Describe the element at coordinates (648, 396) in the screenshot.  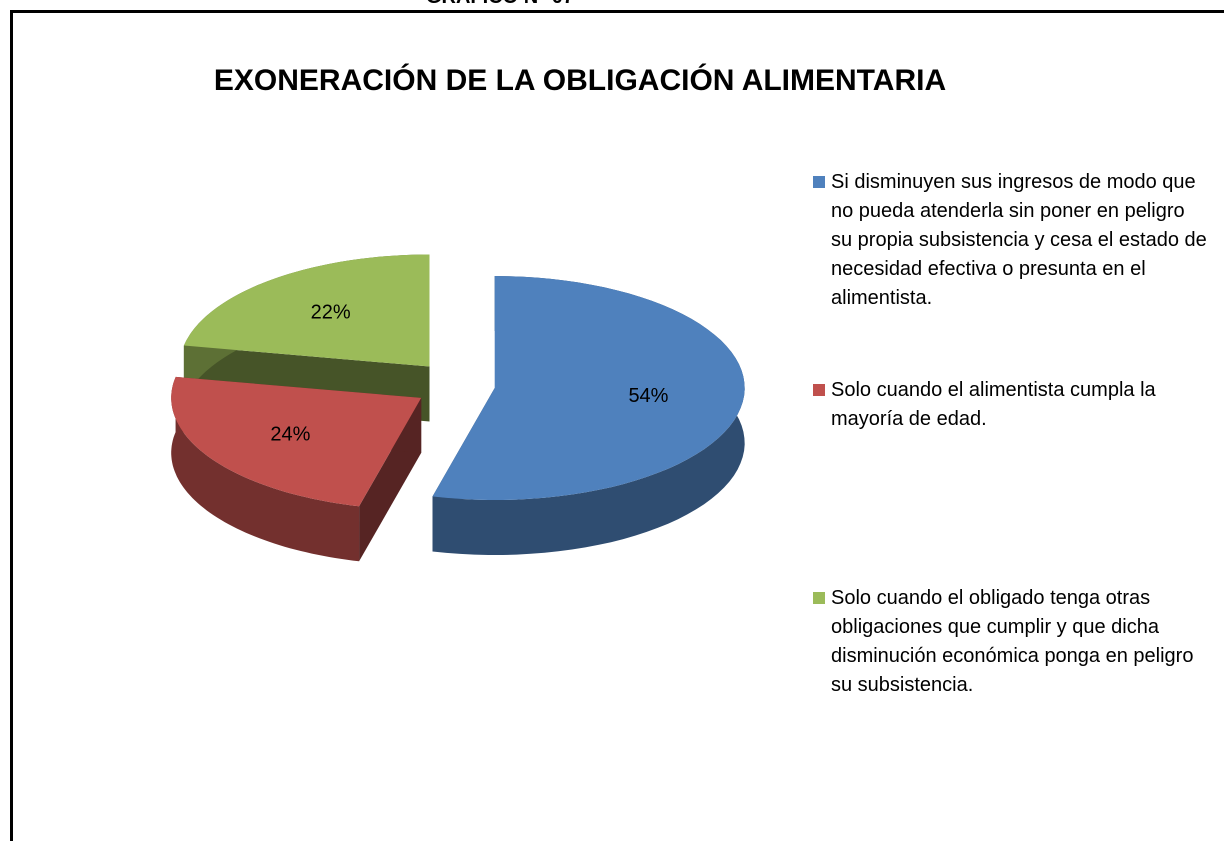
I see `data-label: 54%` at that location.